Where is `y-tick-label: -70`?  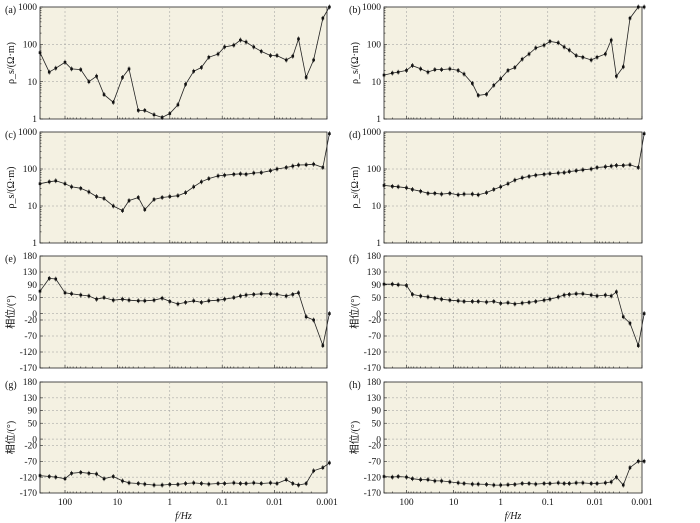
y-tick-label: -70 is located at coordinates (30, 337).